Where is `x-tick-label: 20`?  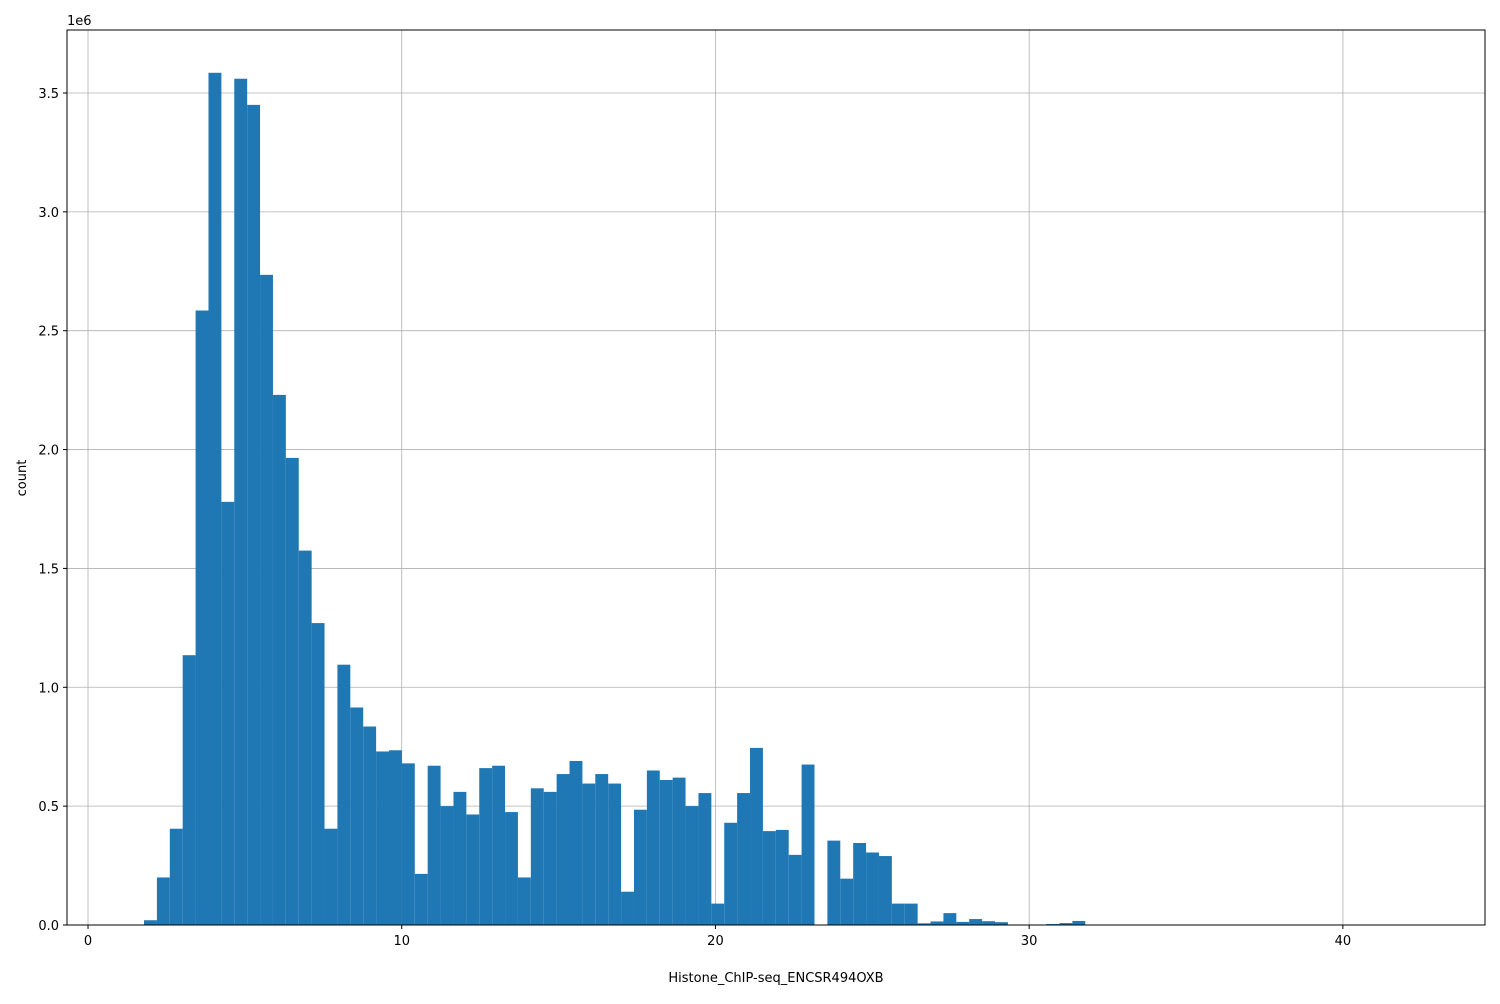 x-tick-label: 20 is located at coordinates (715, 941).